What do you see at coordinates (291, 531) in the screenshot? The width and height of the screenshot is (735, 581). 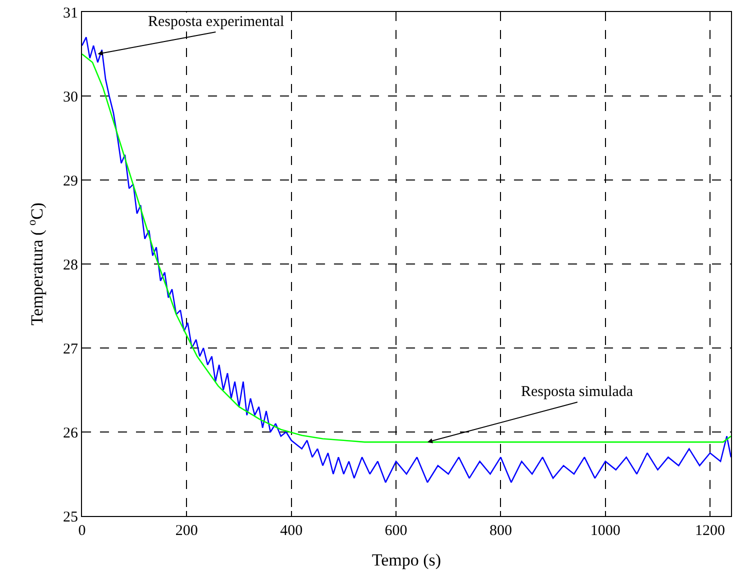 I see `x-tick-label: 400` at bounding box center [291, 531].